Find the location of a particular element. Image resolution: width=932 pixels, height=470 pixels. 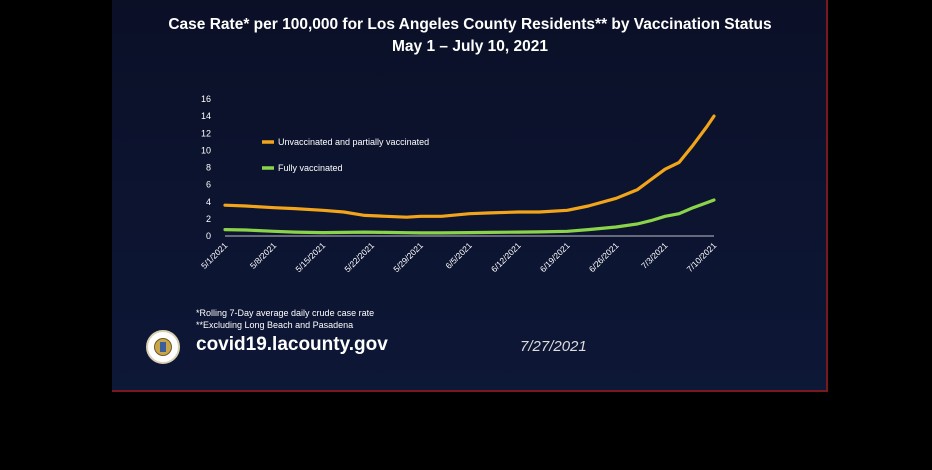

y-tick-label: 0 is located at coordinates (208, 236).